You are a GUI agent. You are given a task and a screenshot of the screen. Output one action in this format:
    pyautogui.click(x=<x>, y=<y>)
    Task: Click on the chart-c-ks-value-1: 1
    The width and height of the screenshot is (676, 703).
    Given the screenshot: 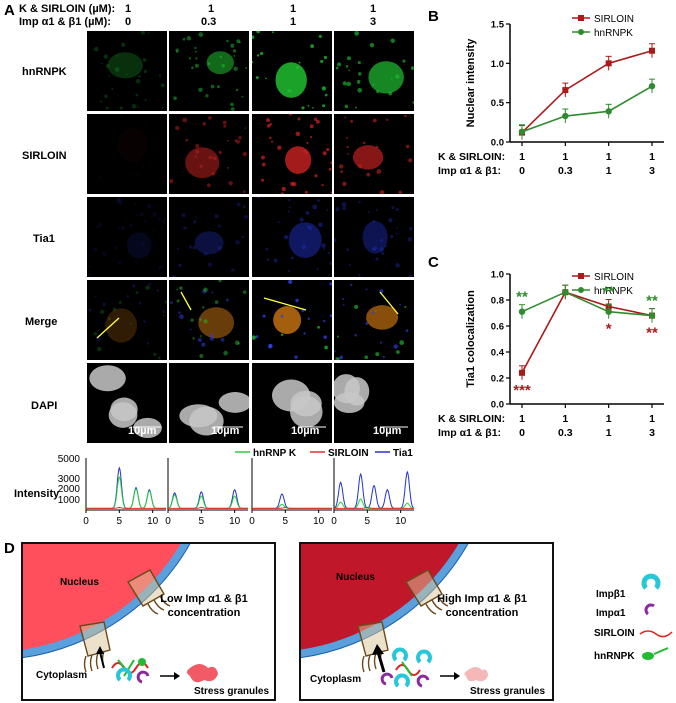 What is the action you would take?
    pyautogui.click(x=565, y=419)
    